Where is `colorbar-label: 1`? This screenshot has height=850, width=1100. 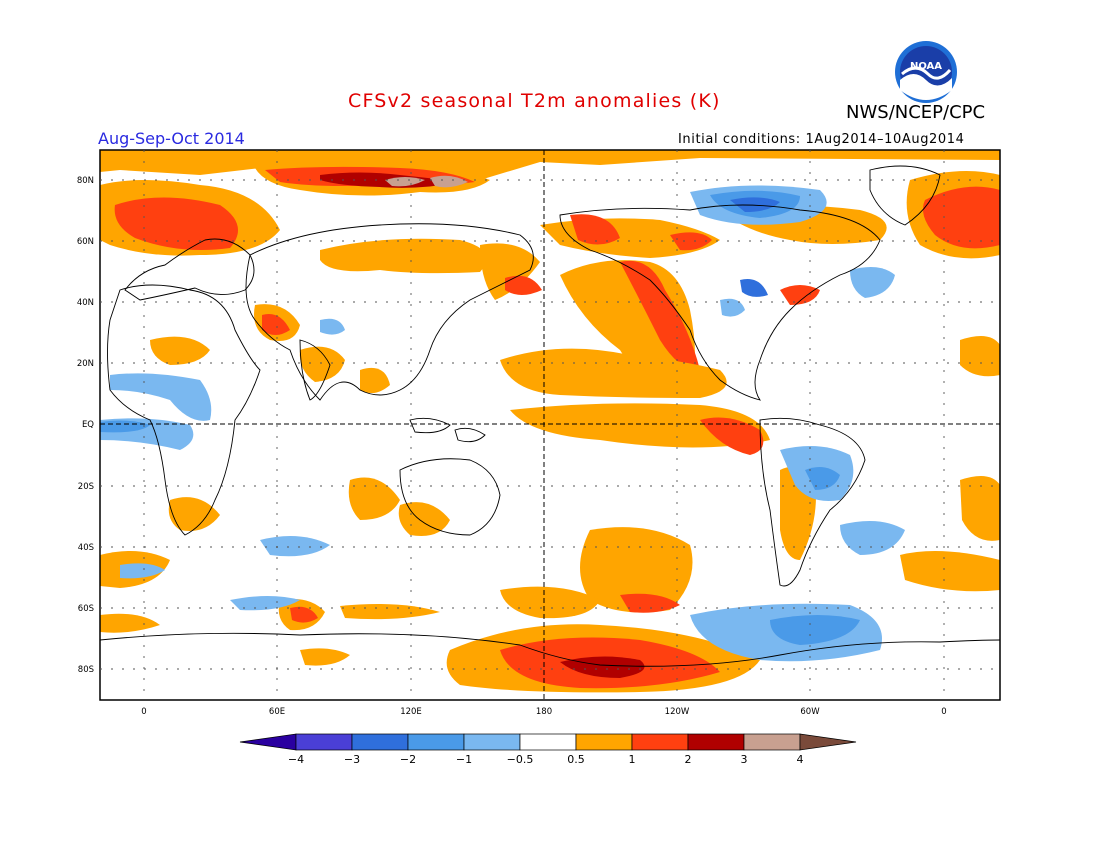 colorbar-label: 1 is located at coordinates (632, 759).